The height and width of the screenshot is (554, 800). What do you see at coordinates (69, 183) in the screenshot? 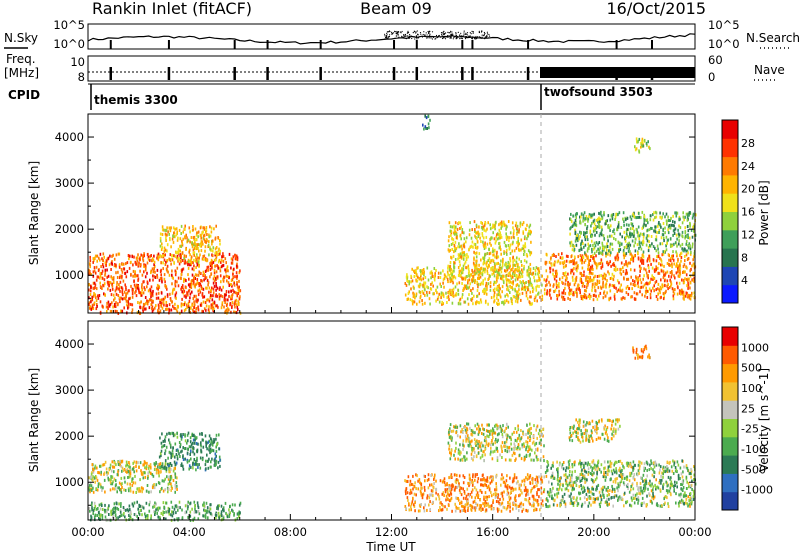
I see `y-tick-label: 3000` at bounding box center [69, 183].